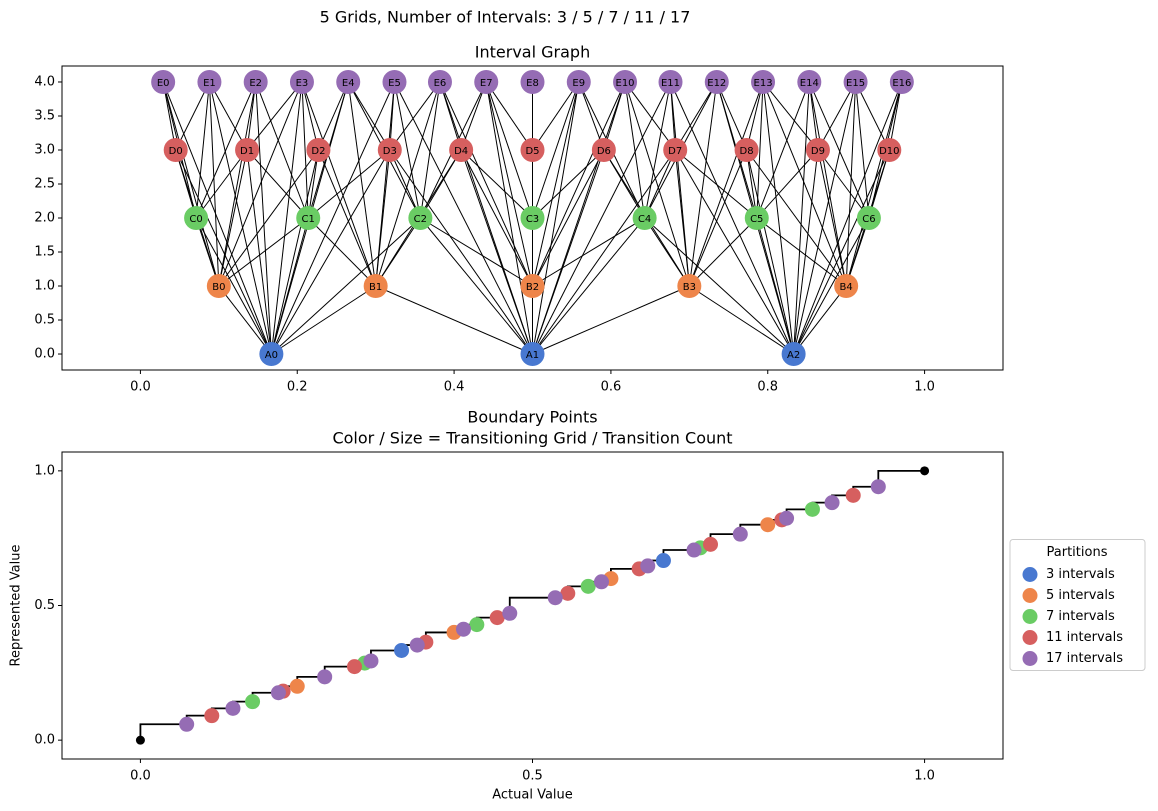 The height and width of the screenshot is (811, 1158). What do you see at coordinates (644, 219) in the screenshot?
I see `node-label: C4` at bounding box center [644, 219].